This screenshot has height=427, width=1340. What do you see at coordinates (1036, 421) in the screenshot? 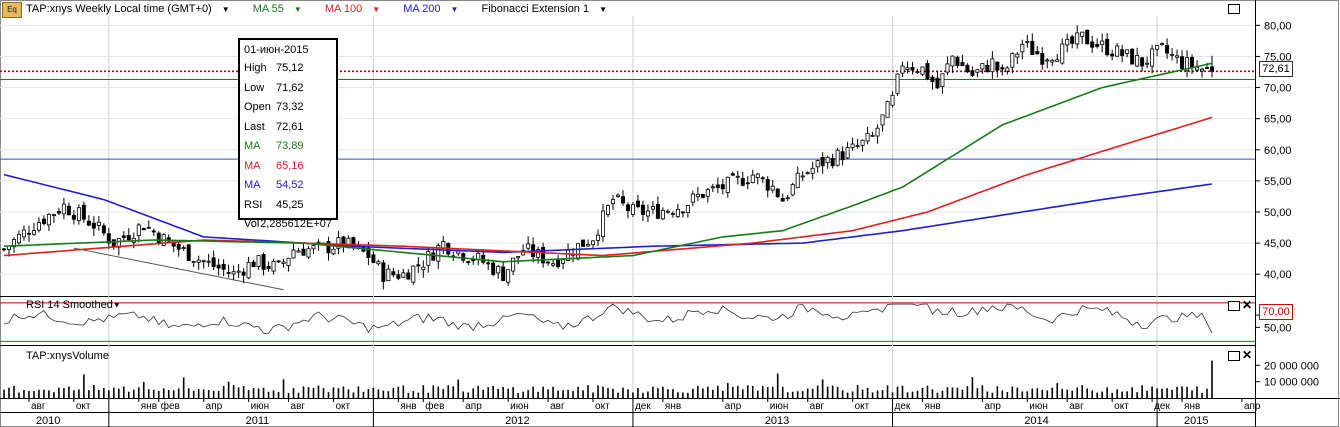
I see `year-label: 2014` at bounding box center [1036, 421].